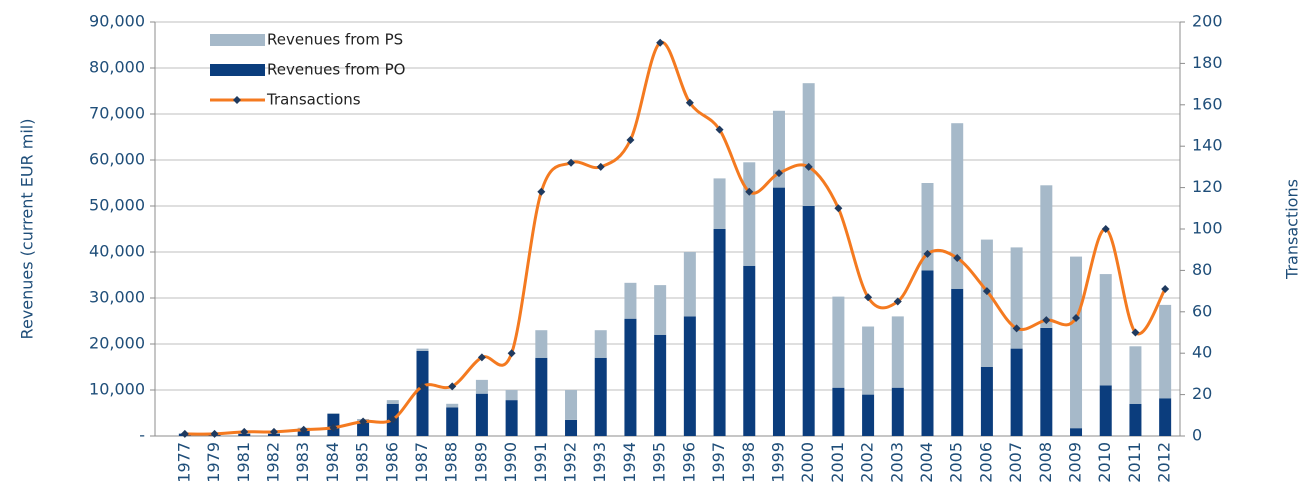  Describe the element at coordinates (1207, 145) in the screenshot. I see `y2-tick-label: 140` at that location.